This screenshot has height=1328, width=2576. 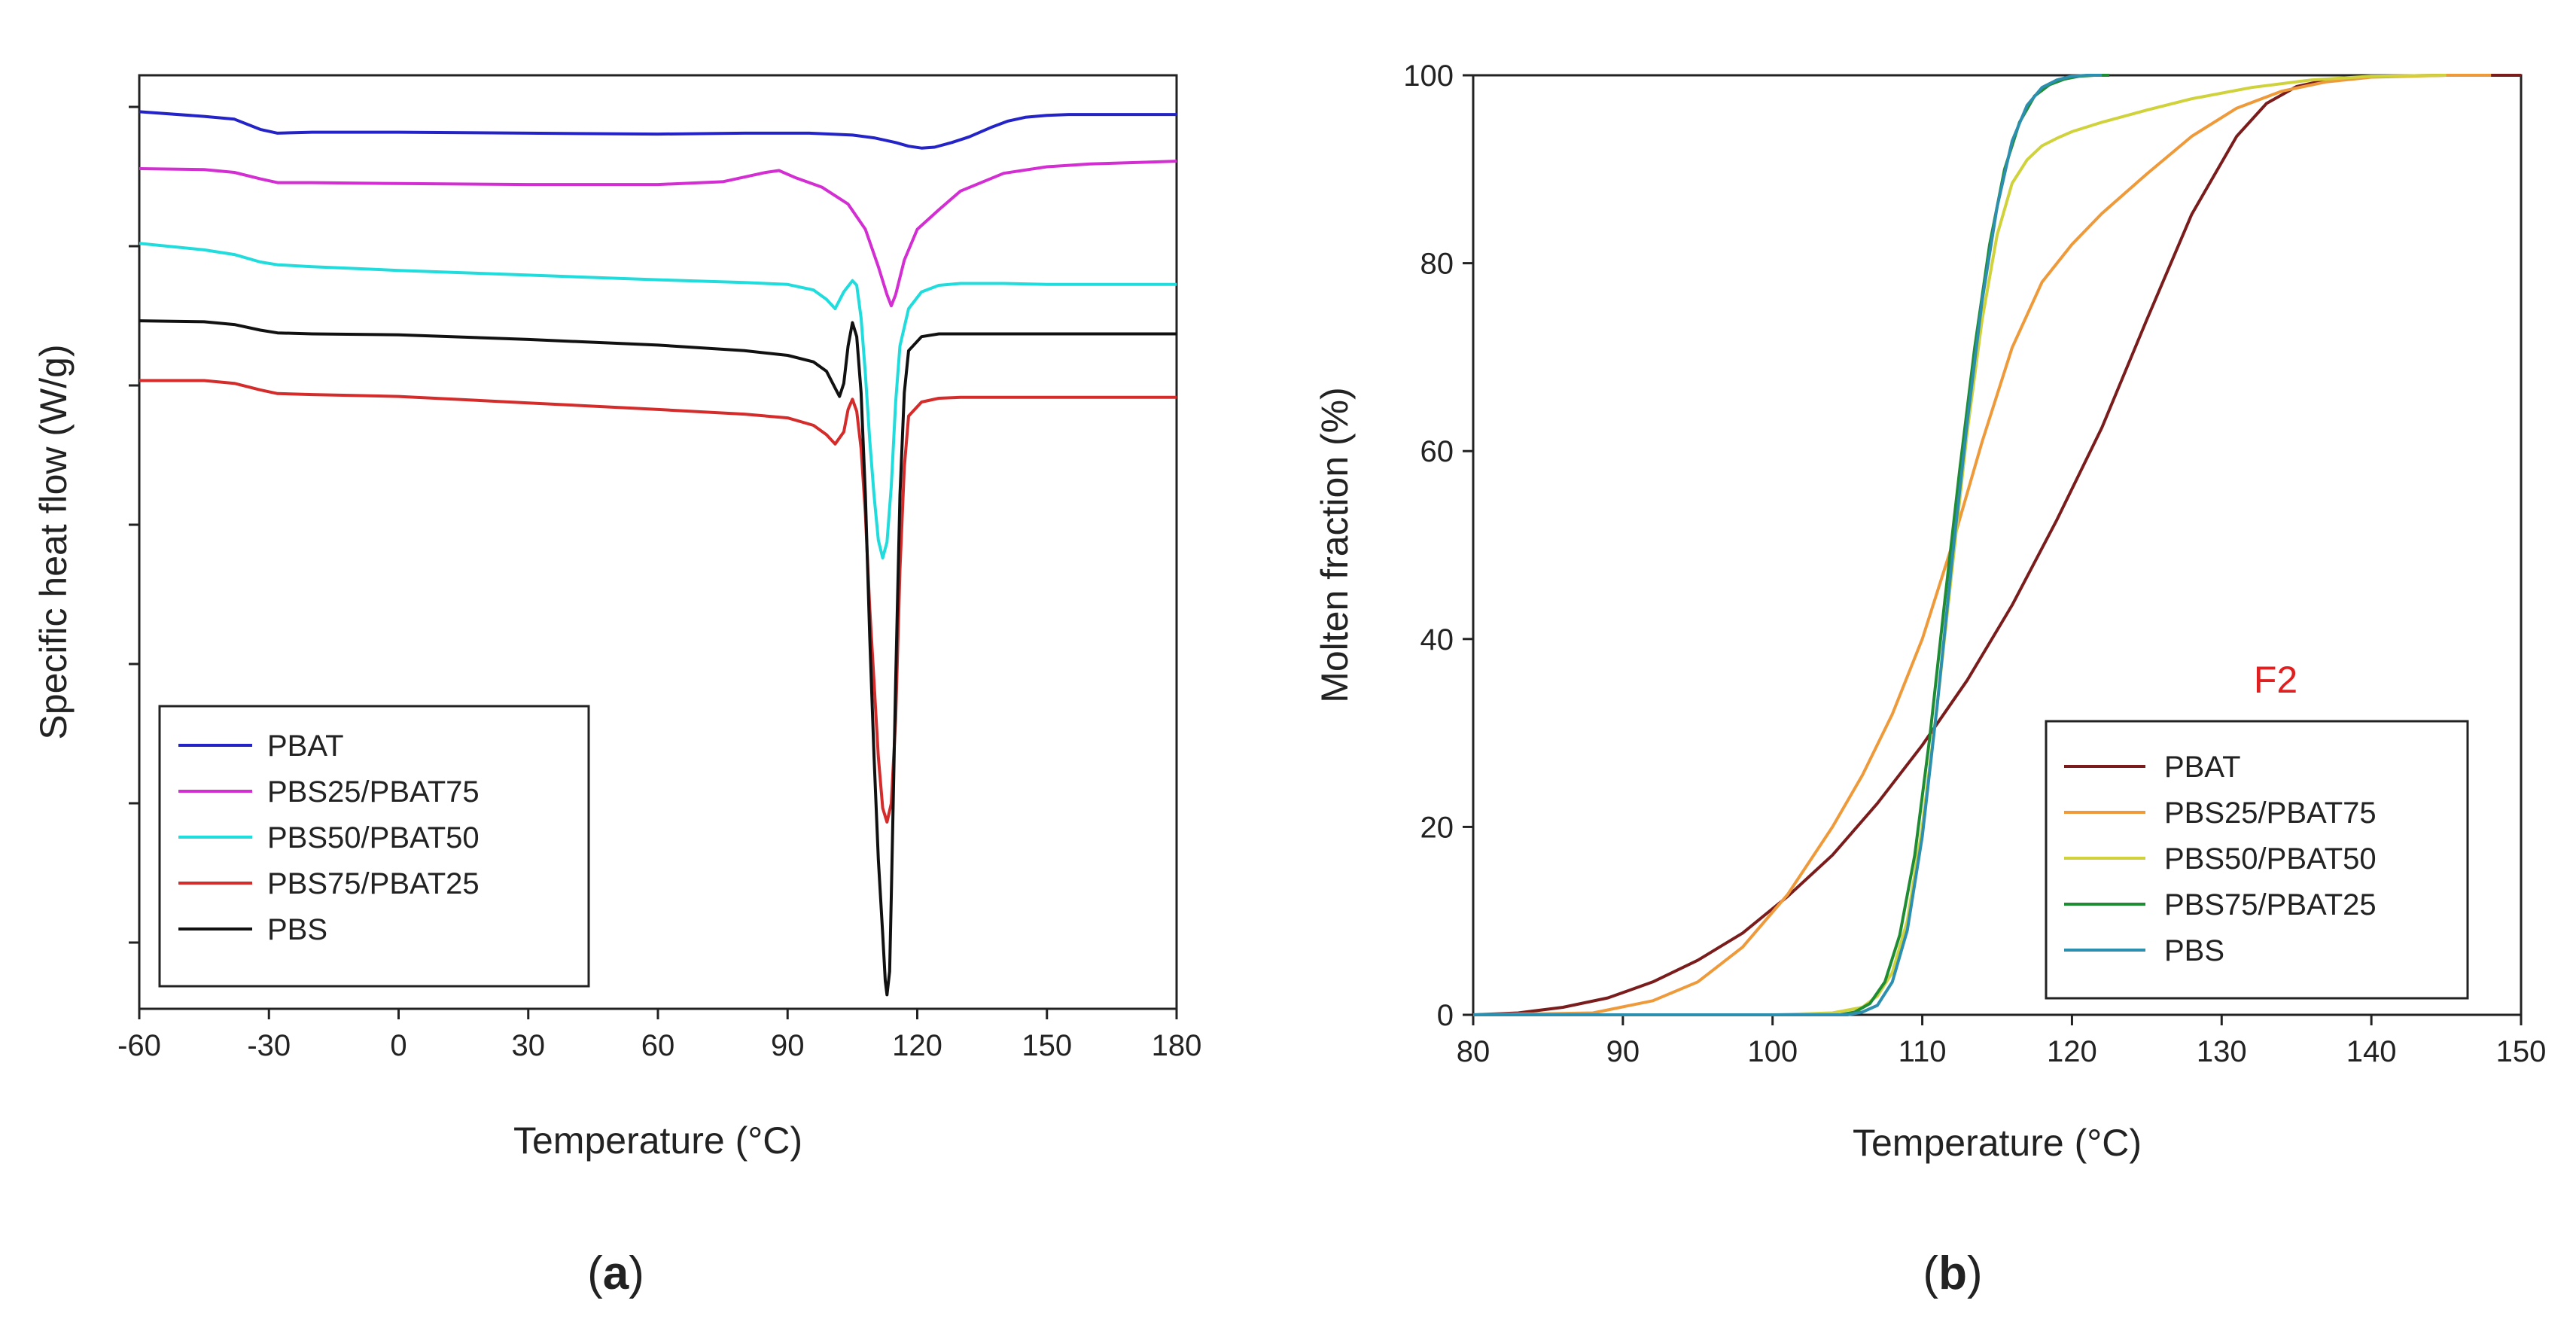 What do you see at coordinates (616, 1273) in the screenshot?
I see `caption-a: (a)` at bounding box center [616, 1273].